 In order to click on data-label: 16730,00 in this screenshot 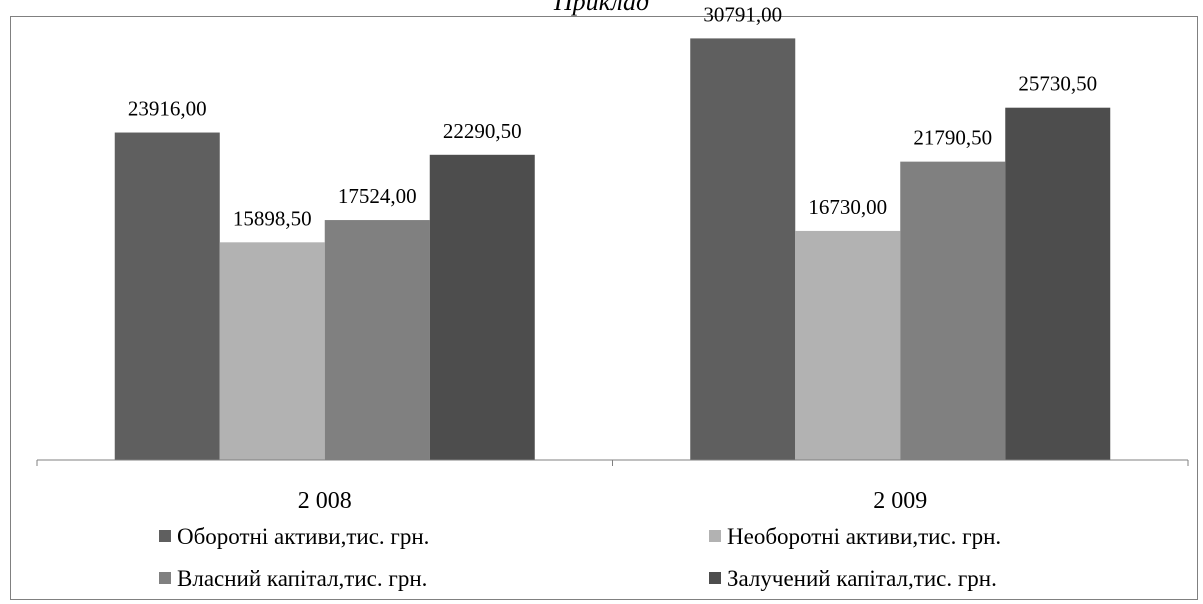, I will do `click(847, 207)`.